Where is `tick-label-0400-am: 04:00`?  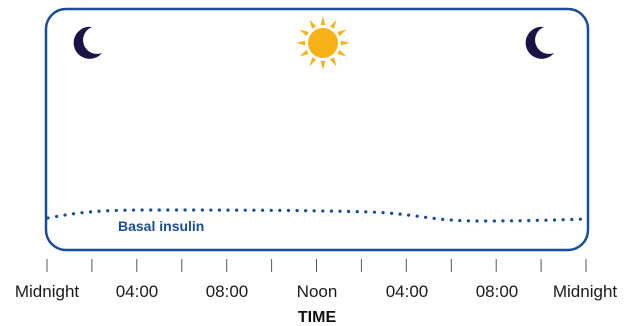
tick-label-0400-am: 04:00 is located at coordinates (137, 291).